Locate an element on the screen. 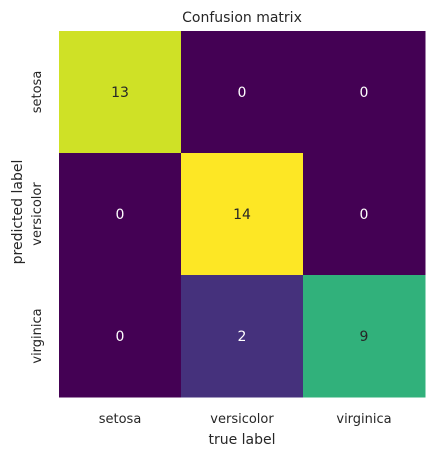 The image size is (437, 457). chart-title: Confusion matrix is located at coordinates (242, 18).